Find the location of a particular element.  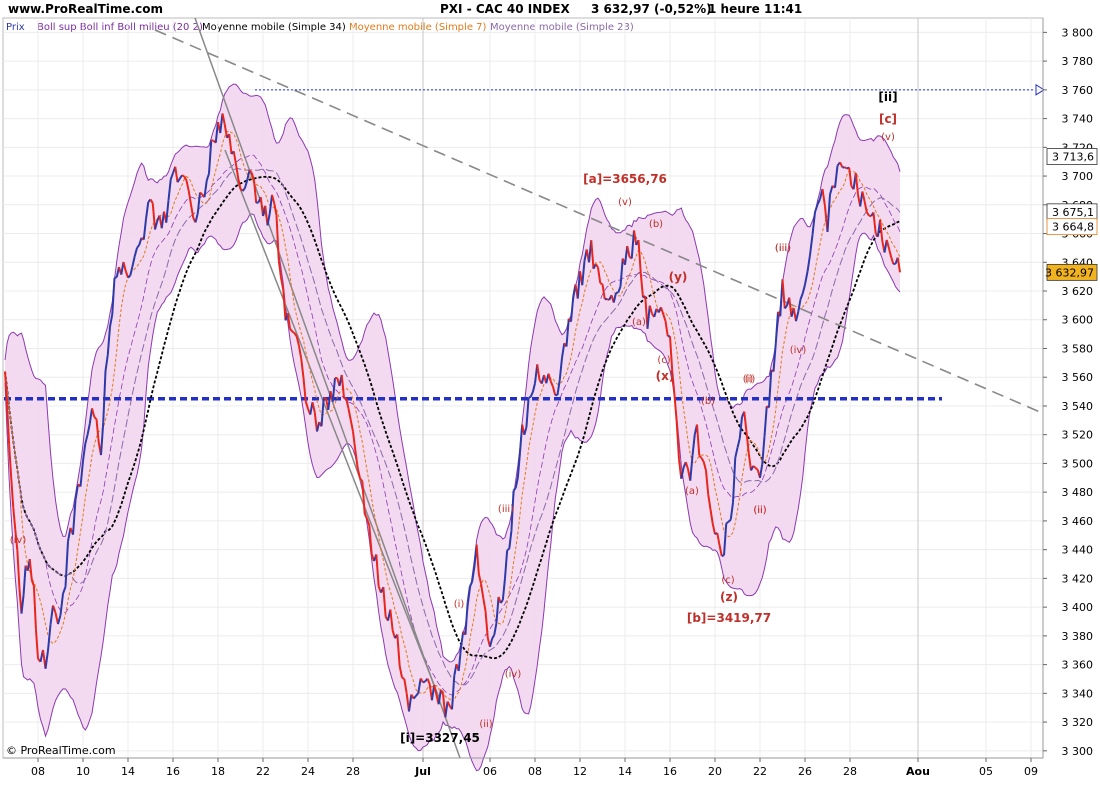

last-value-box is located at coordinates (1072, 272).